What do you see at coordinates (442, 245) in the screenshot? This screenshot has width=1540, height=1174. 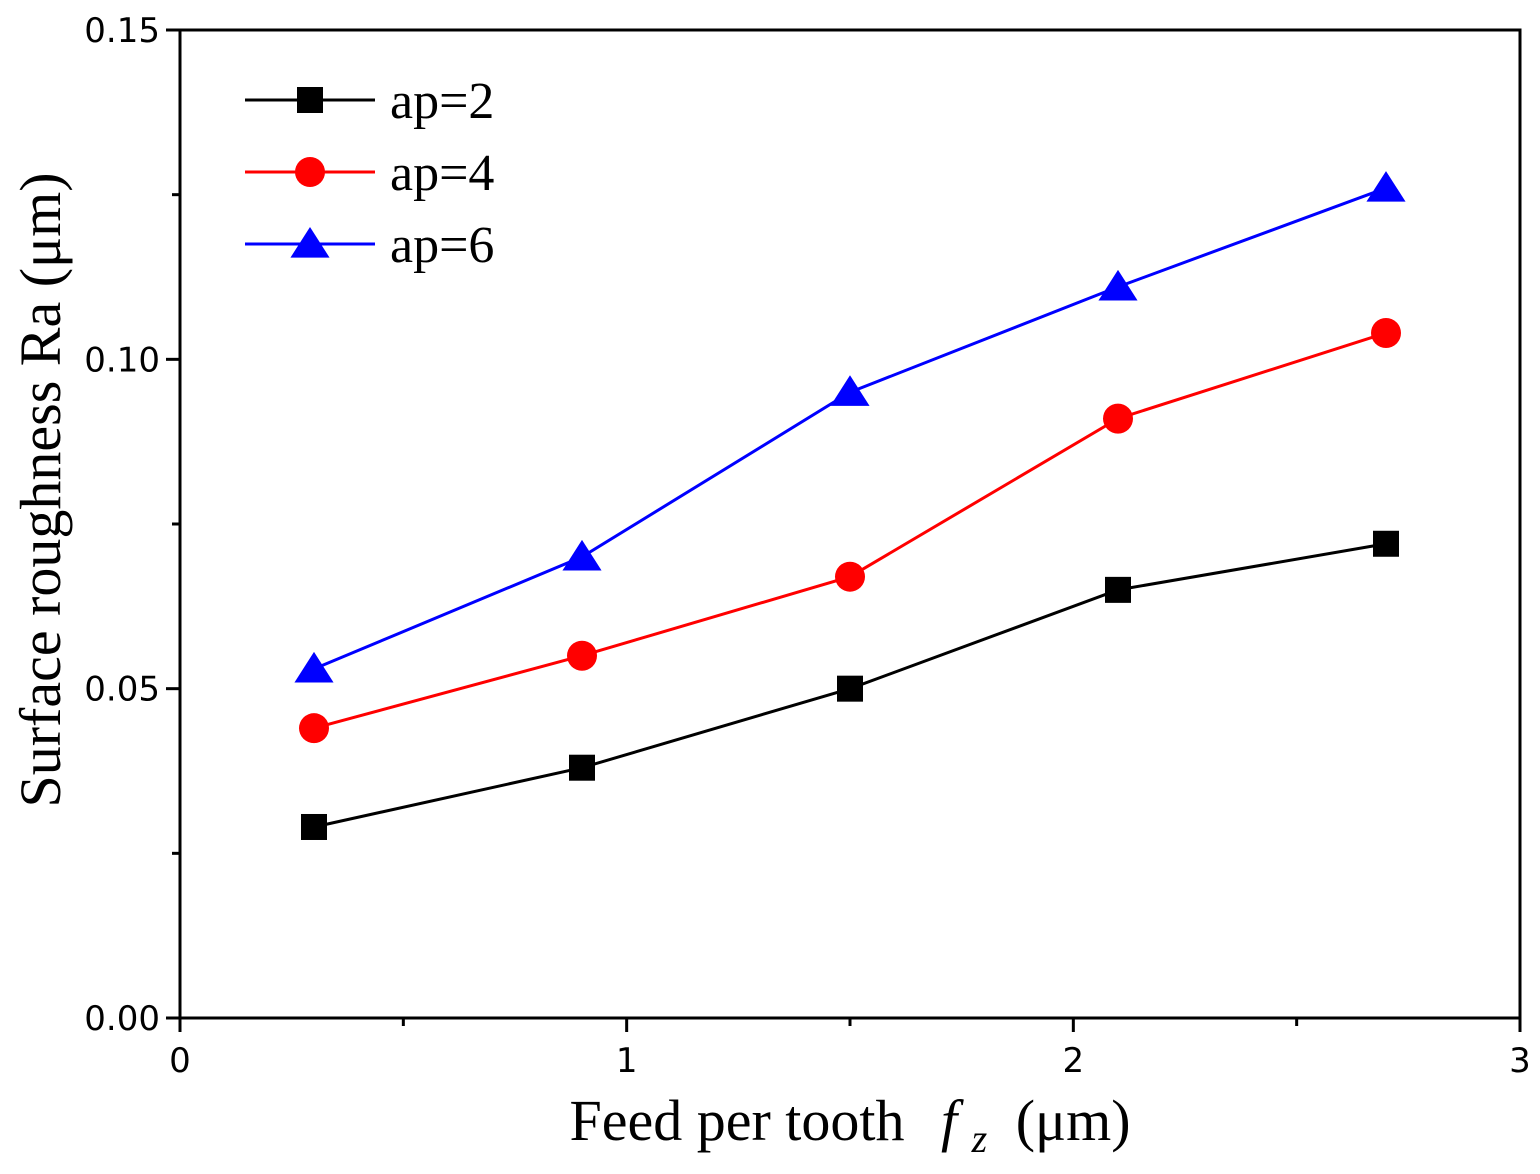 I see `legend-label: ap=6` at bounding box center [442, 245].